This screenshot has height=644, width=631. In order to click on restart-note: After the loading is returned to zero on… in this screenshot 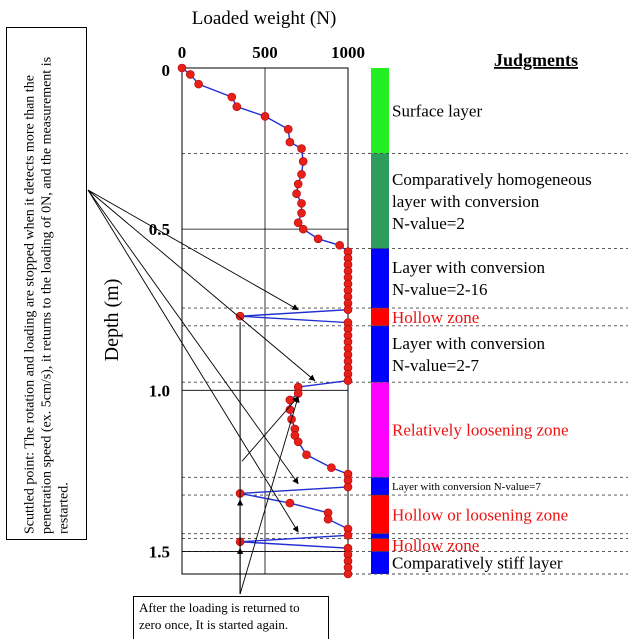, I will do `click(231, 617)`.